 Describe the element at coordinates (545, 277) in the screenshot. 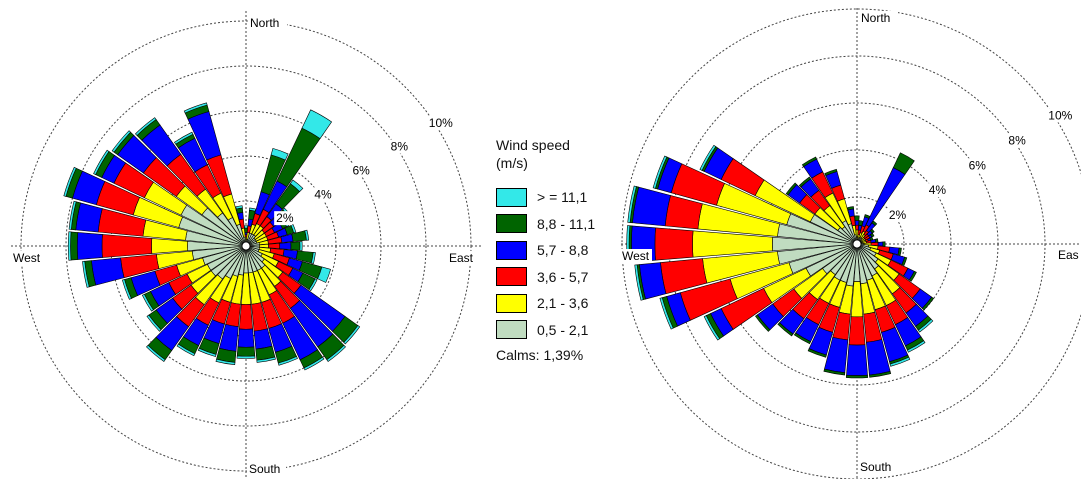

I see `legend-item: 3,6 - 5,7` at that location.